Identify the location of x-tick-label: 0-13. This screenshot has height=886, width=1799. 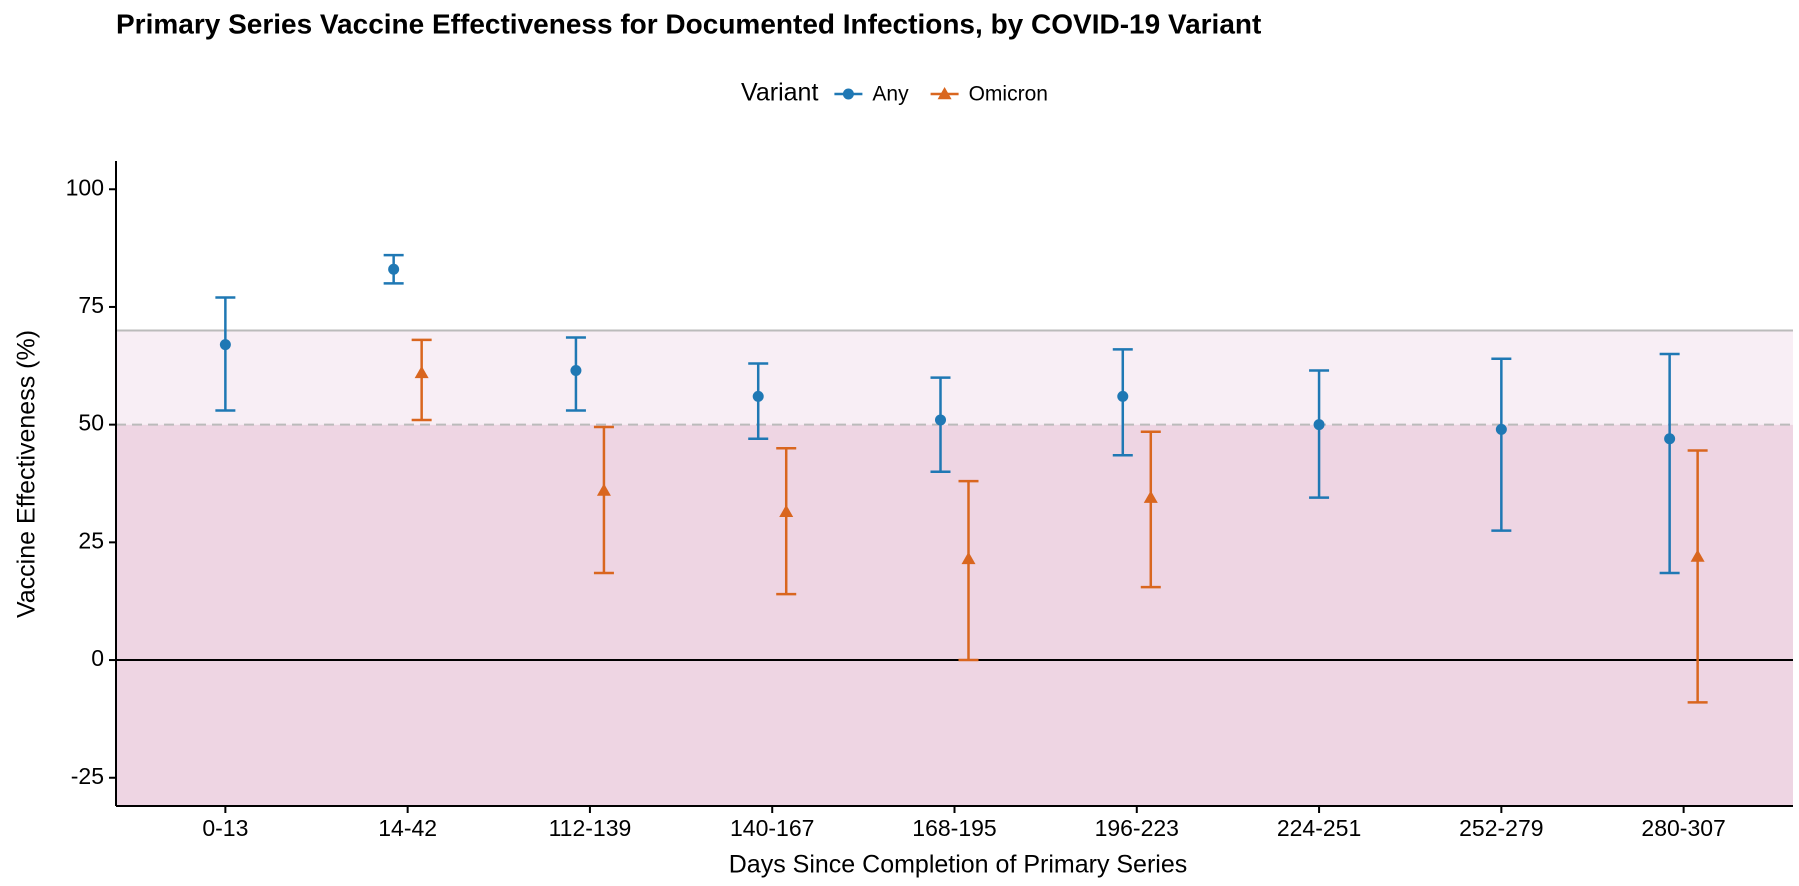
(225, 828).